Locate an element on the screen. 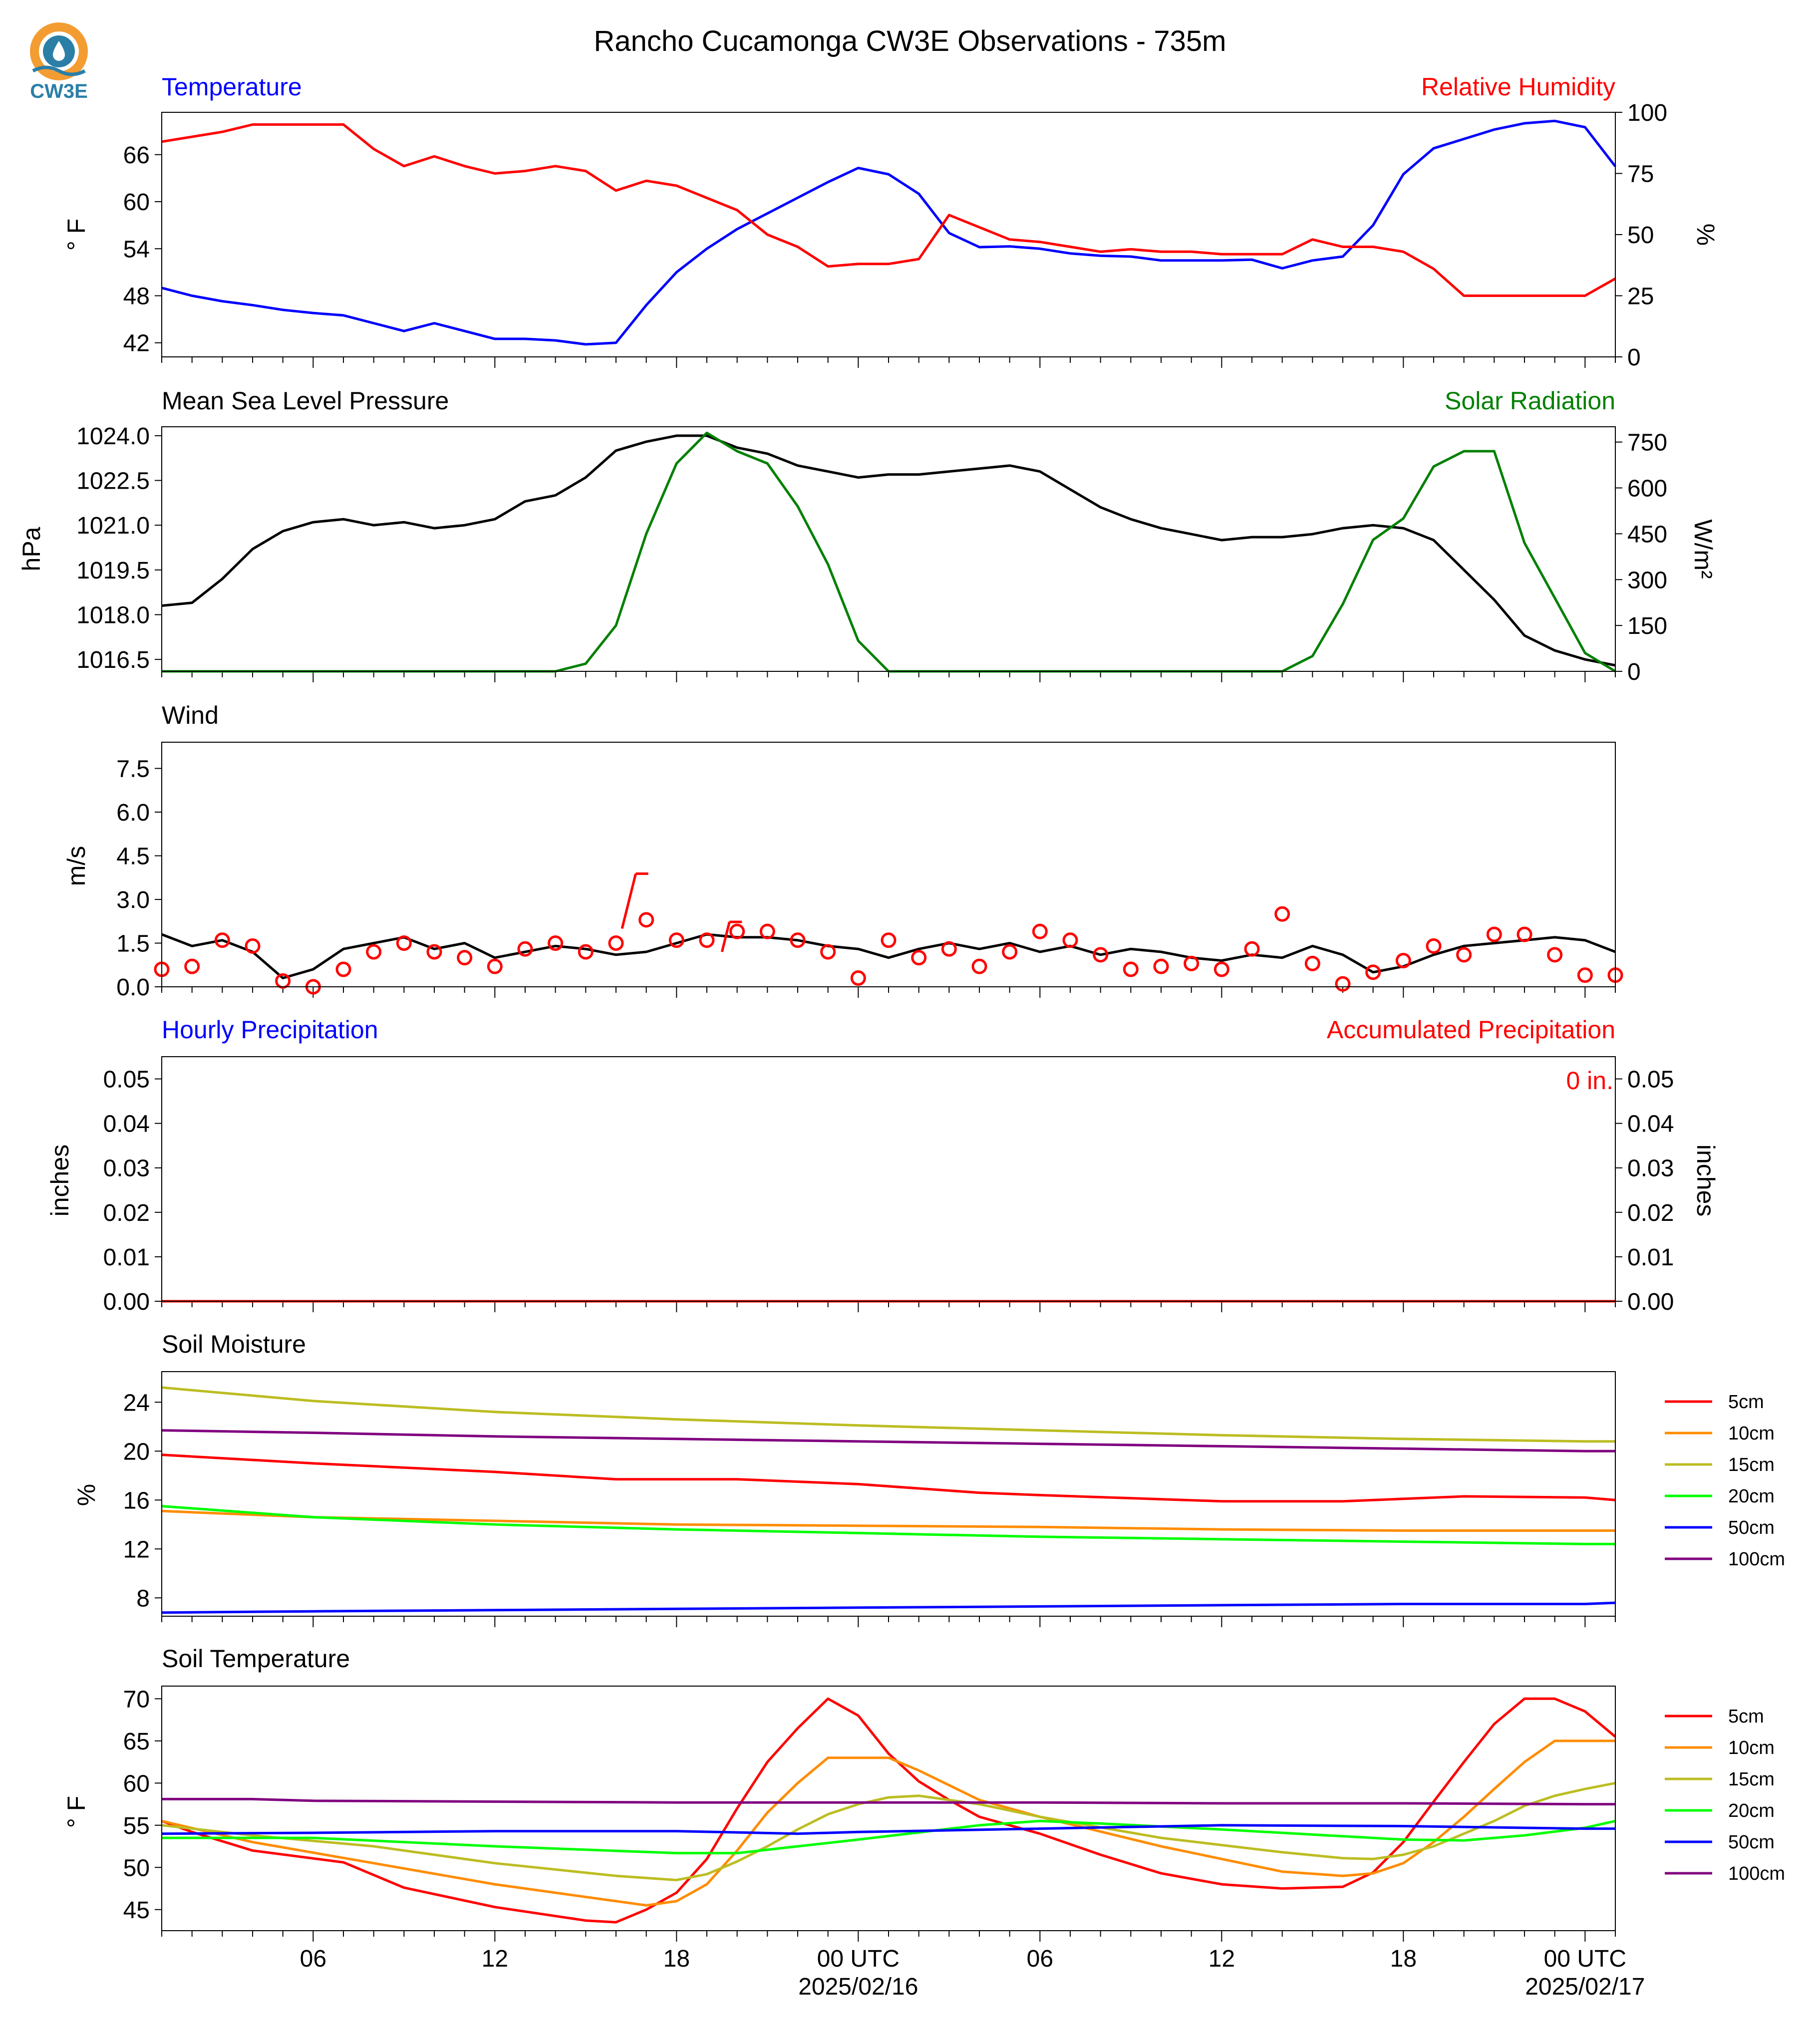  y-tick-label: 12 is located at coordinates (136, 1549).